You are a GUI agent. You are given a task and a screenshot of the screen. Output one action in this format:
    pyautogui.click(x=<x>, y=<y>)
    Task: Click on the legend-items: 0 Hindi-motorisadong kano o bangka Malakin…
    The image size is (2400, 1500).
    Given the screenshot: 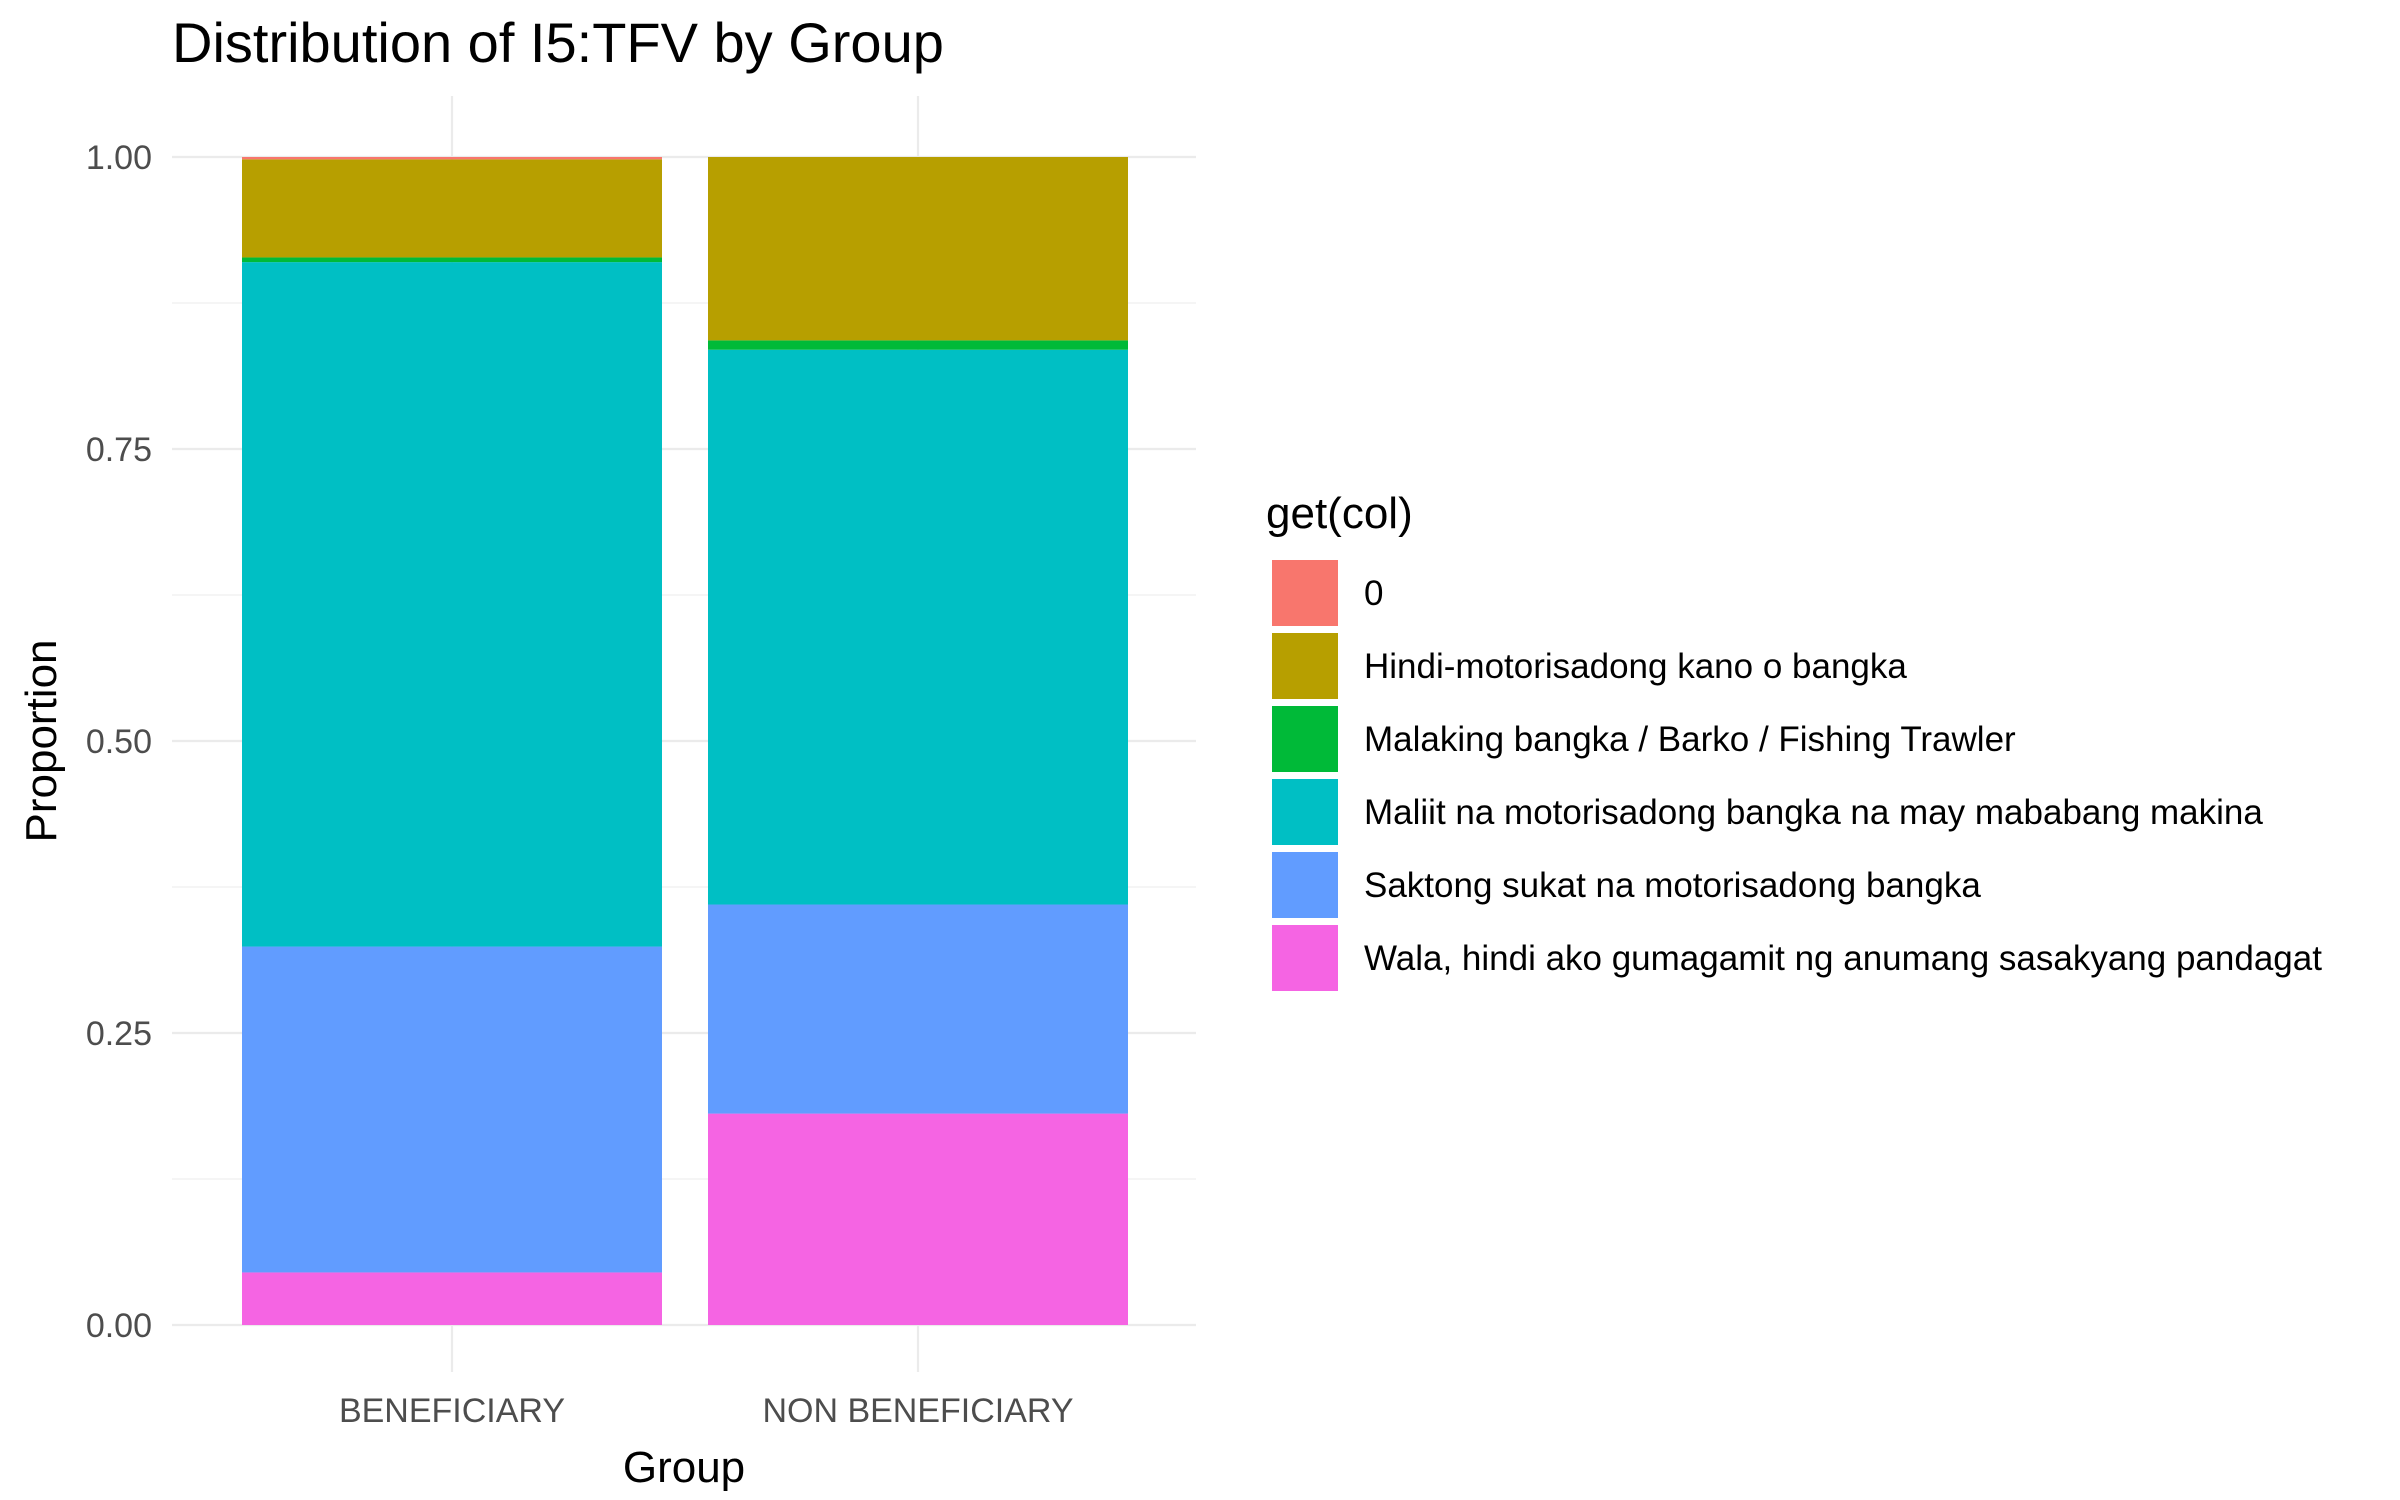 What is the action you would take?
    pyautogui.click(x=1797, y=775)
    